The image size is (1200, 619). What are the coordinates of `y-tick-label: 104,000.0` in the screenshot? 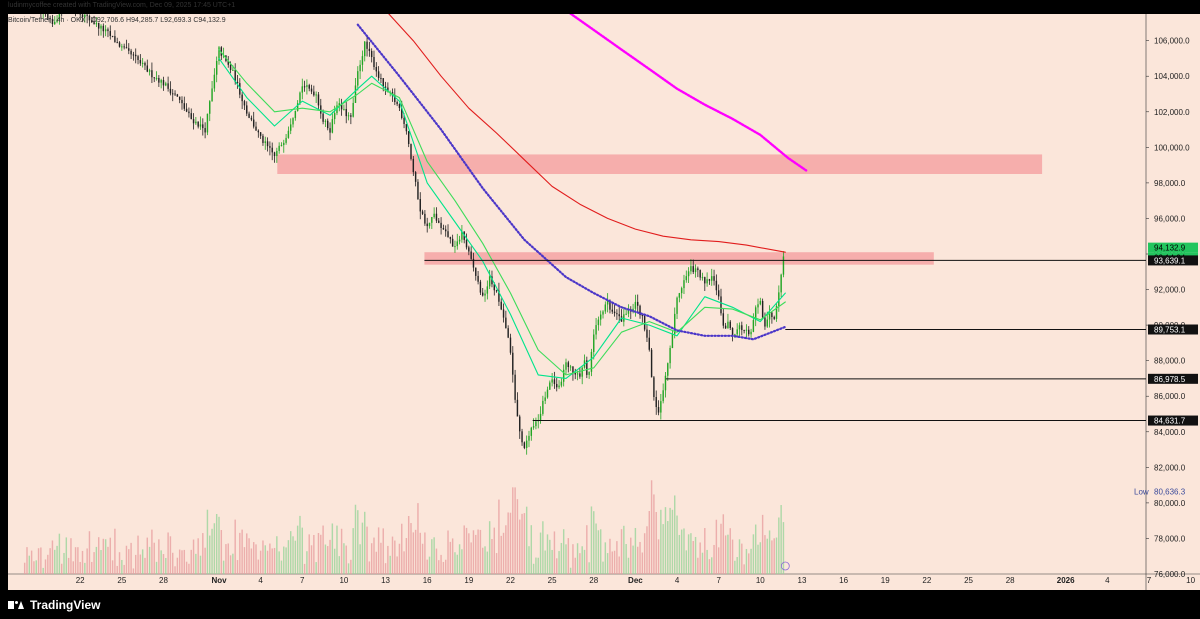 It's located at (1172, 76).